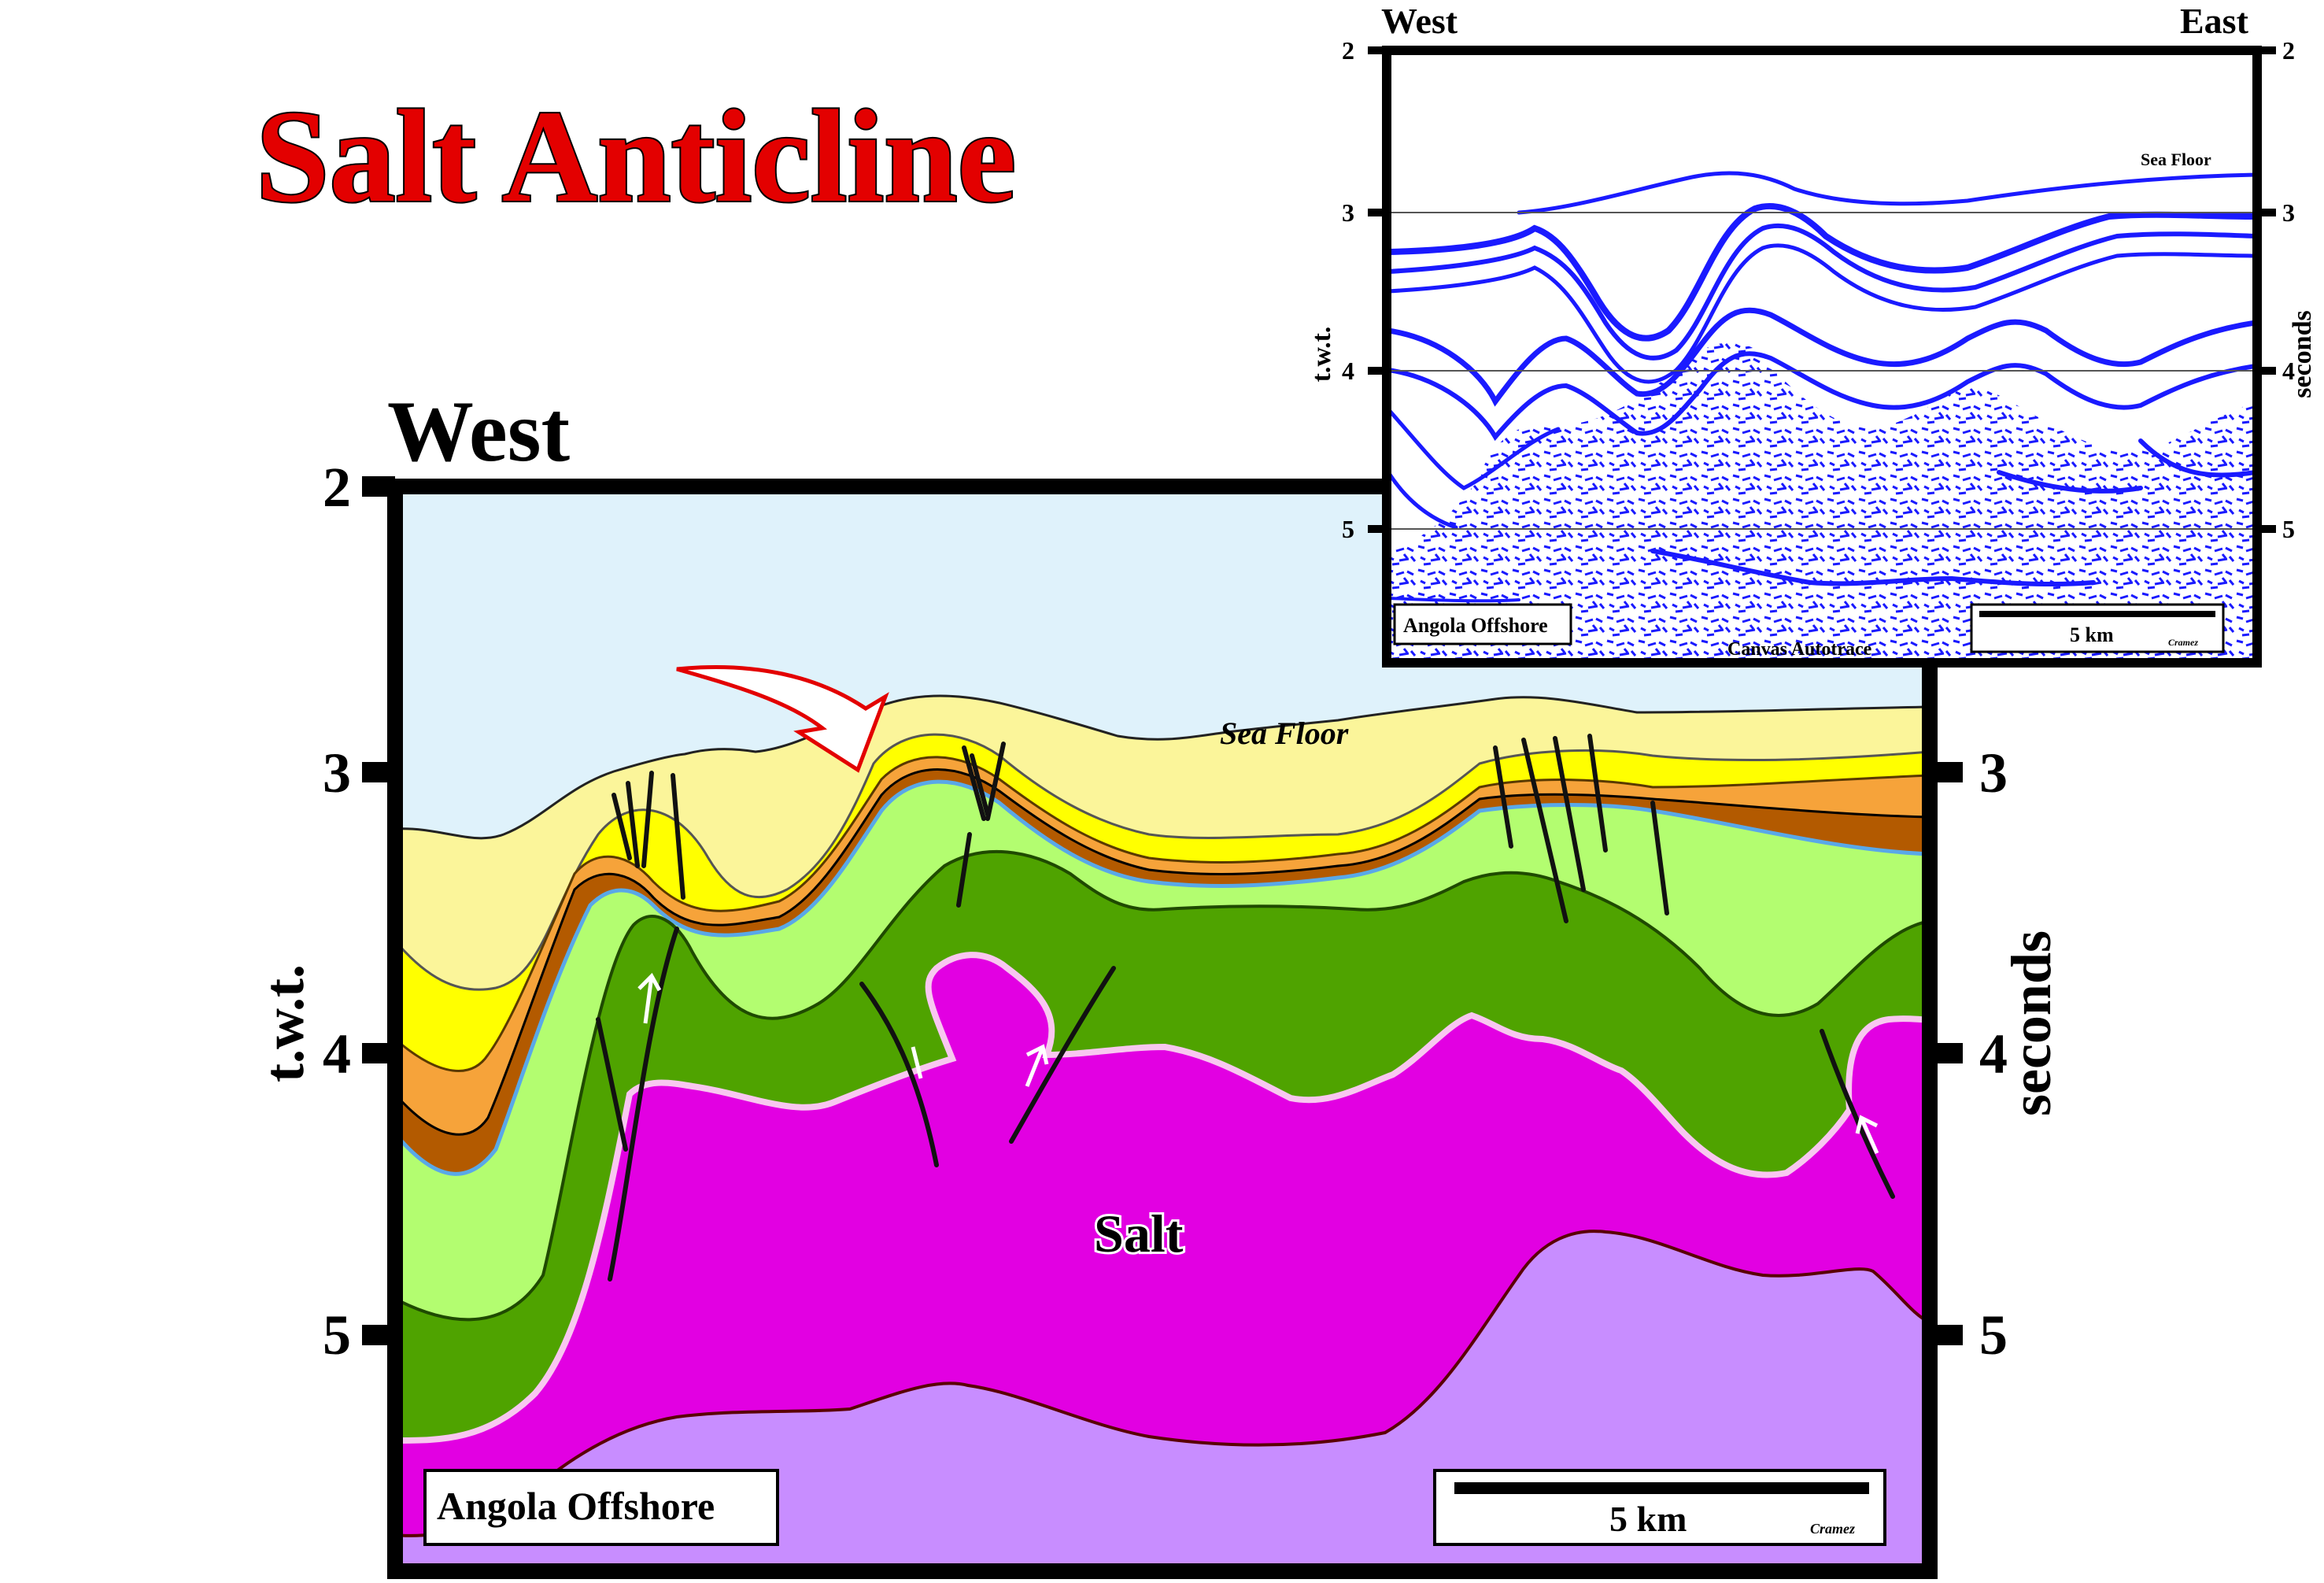 This screenshot has height=1583, width=2324. What do you see at coordinates (2302, 354) in the screenshot?
I see `inset-right-axis-label: seconds` at bounding box center [2302, 354].